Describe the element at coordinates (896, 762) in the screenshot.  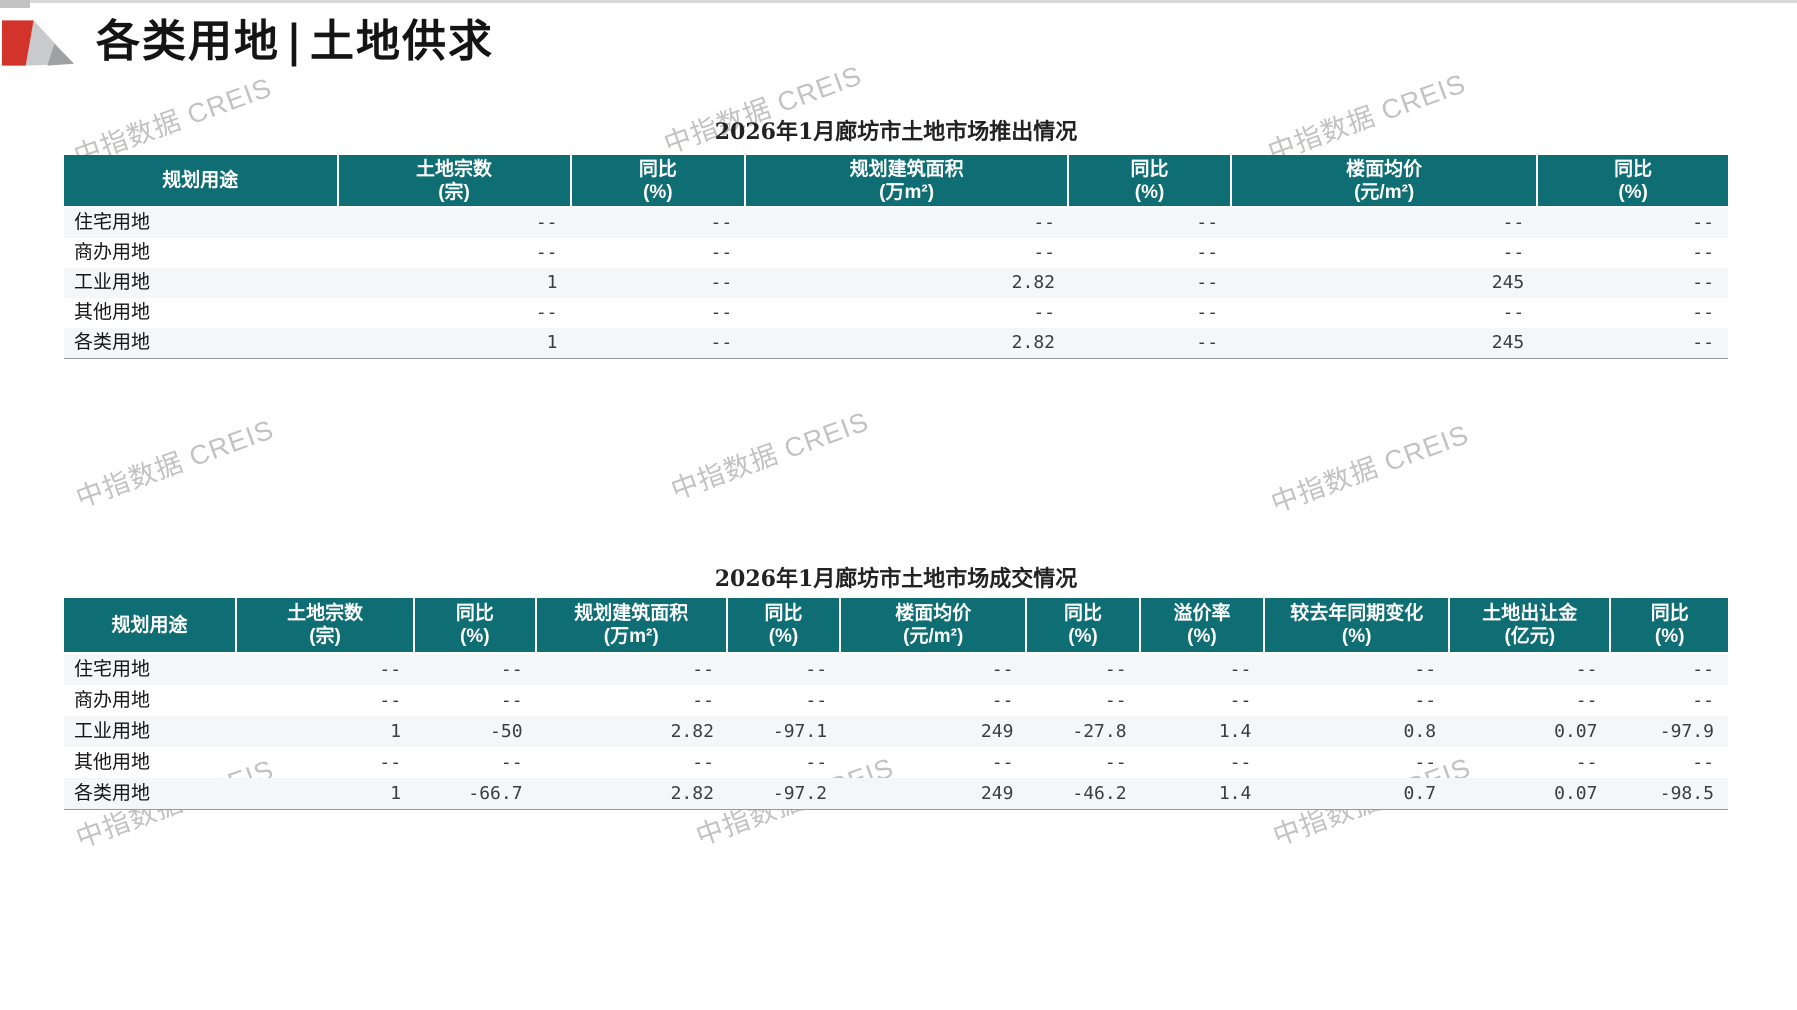
I see `table-row: 其他用地 -- -- -- -- -- -- -- -- -- --` at that location.